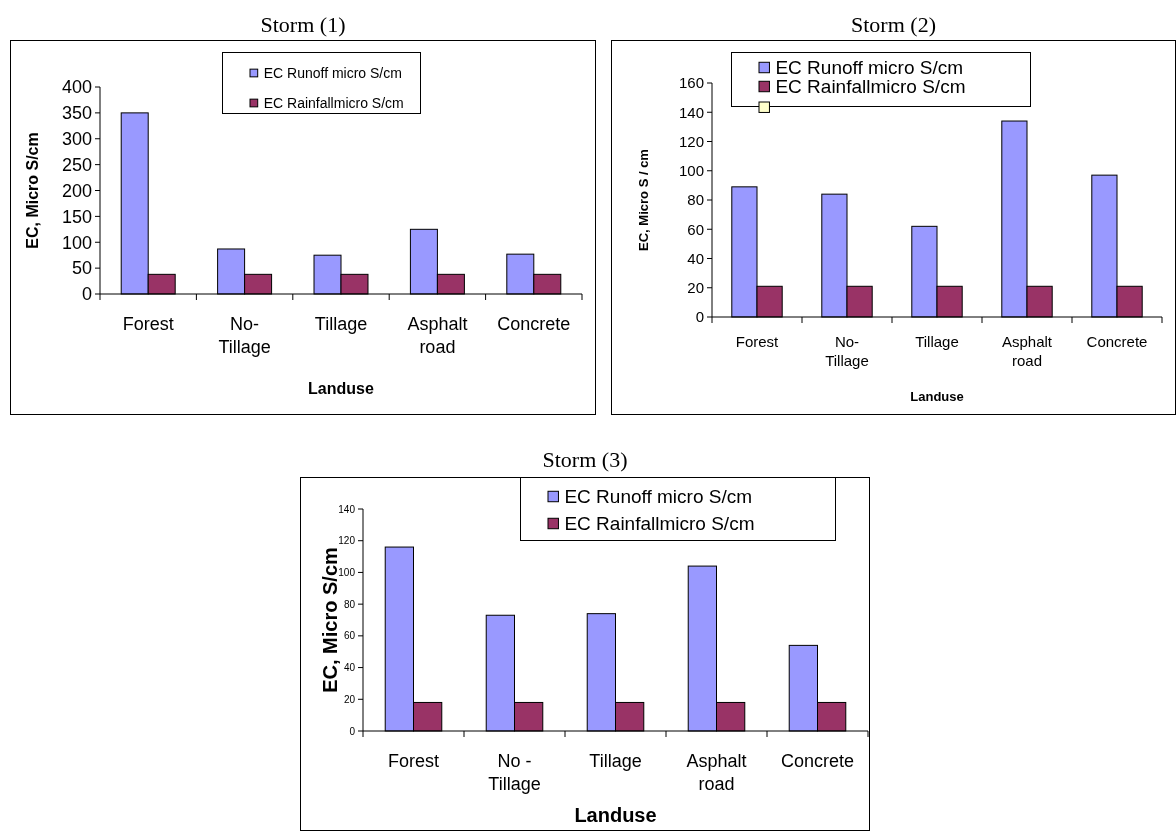  I want to click on y-tick-label: 250, so click(76, 164).